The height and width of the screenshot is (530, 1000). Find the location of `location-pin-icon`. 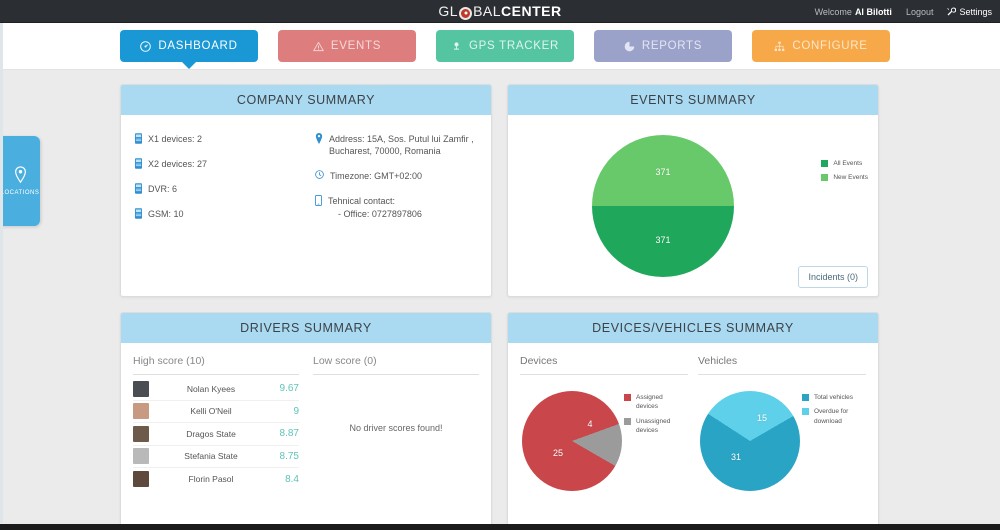

location-pin-icon is located at coordinates (319, 138).